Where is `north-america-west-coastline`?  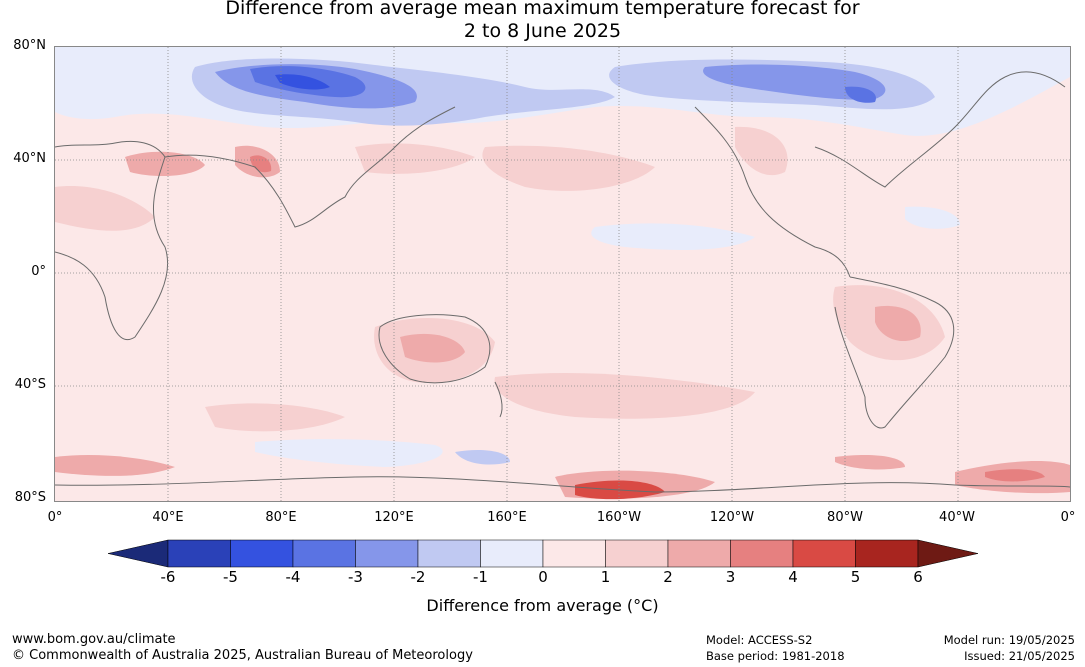 north-america-west-coastline is located at coordinates (772, 192).